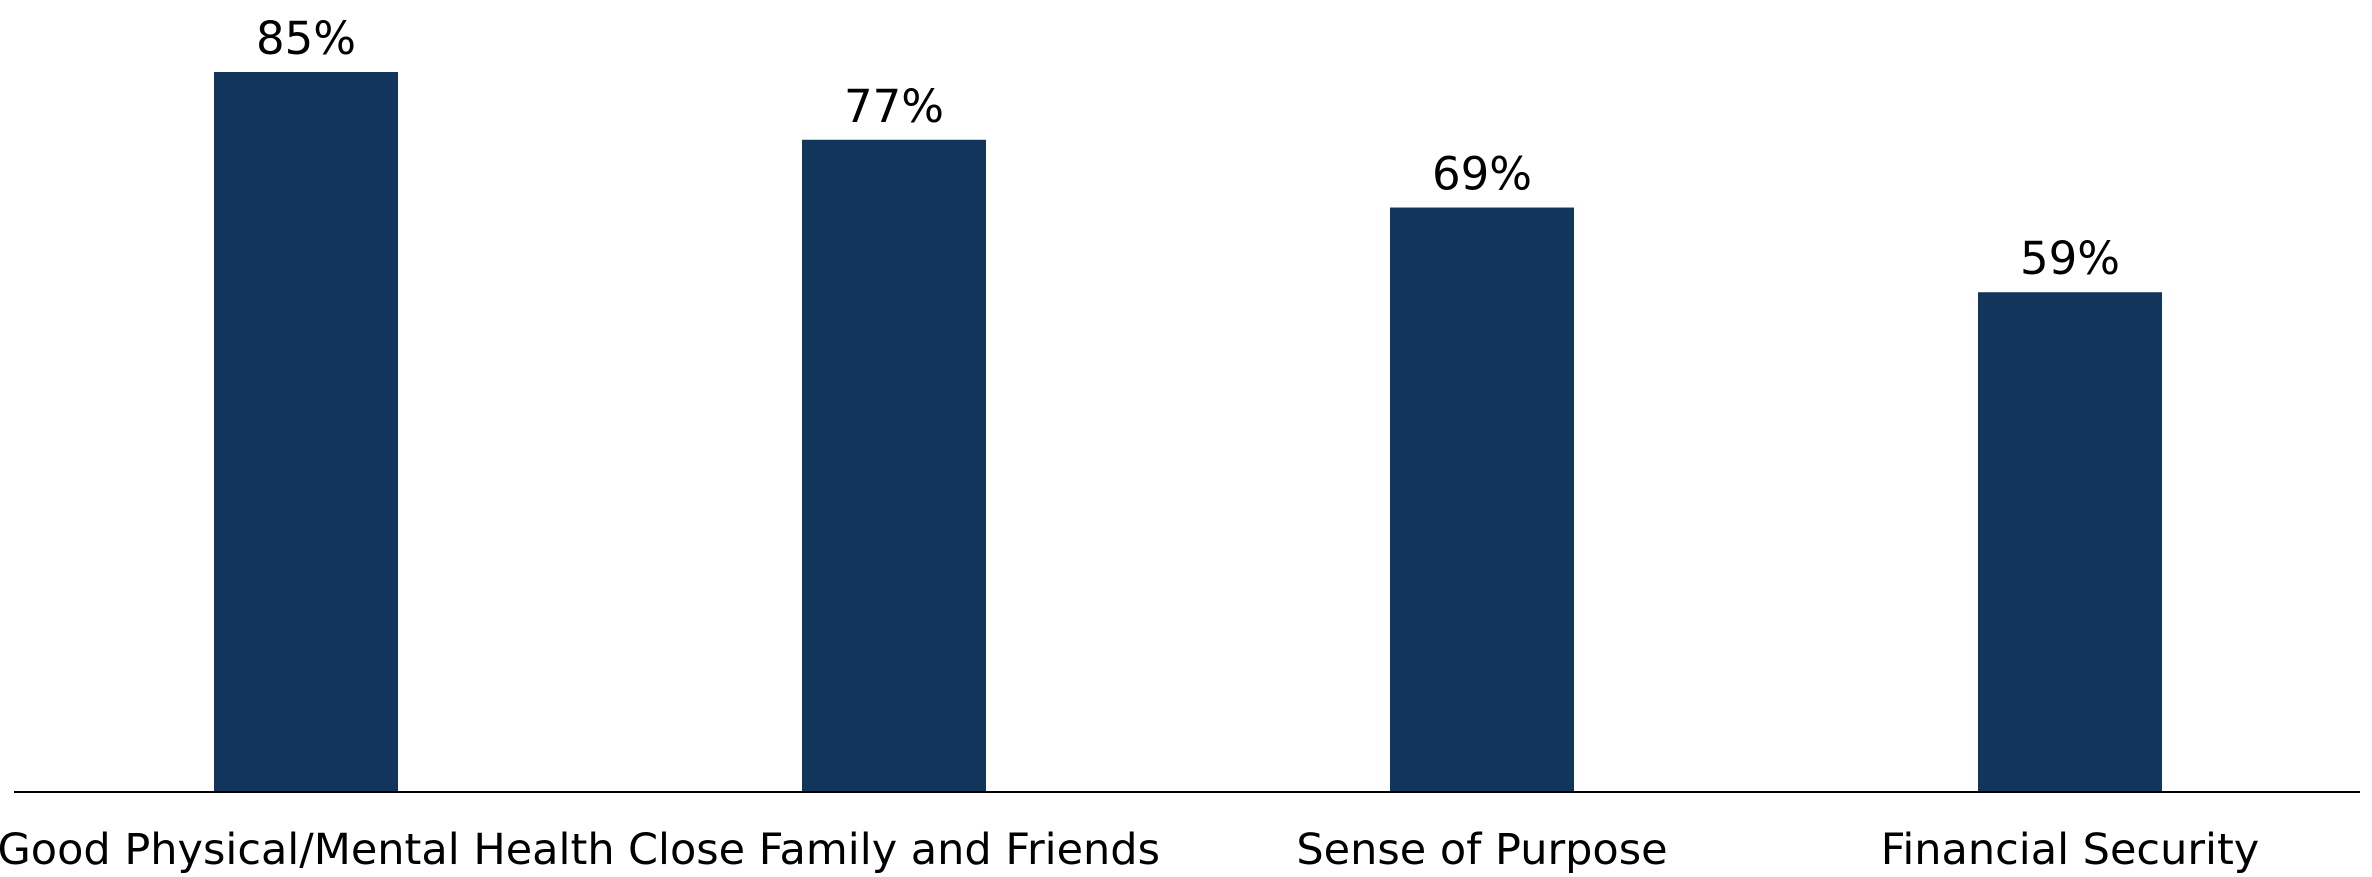 The image size is (2372, 877). Describe the element at coordinates (2070, 850) in the screenshot. I see `category-label-3: Financial Security` at that location.